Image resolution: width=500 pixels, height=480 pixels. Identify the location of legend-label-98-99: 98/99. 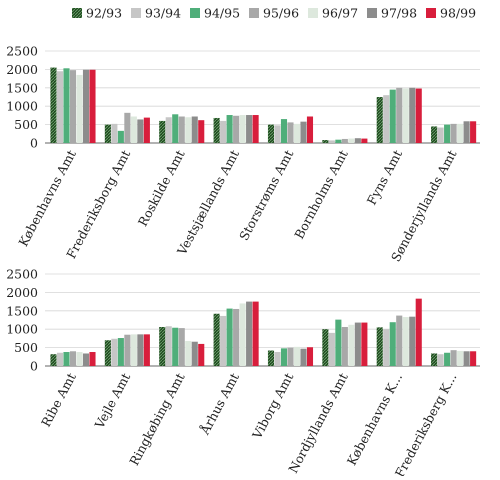
(458, 13).